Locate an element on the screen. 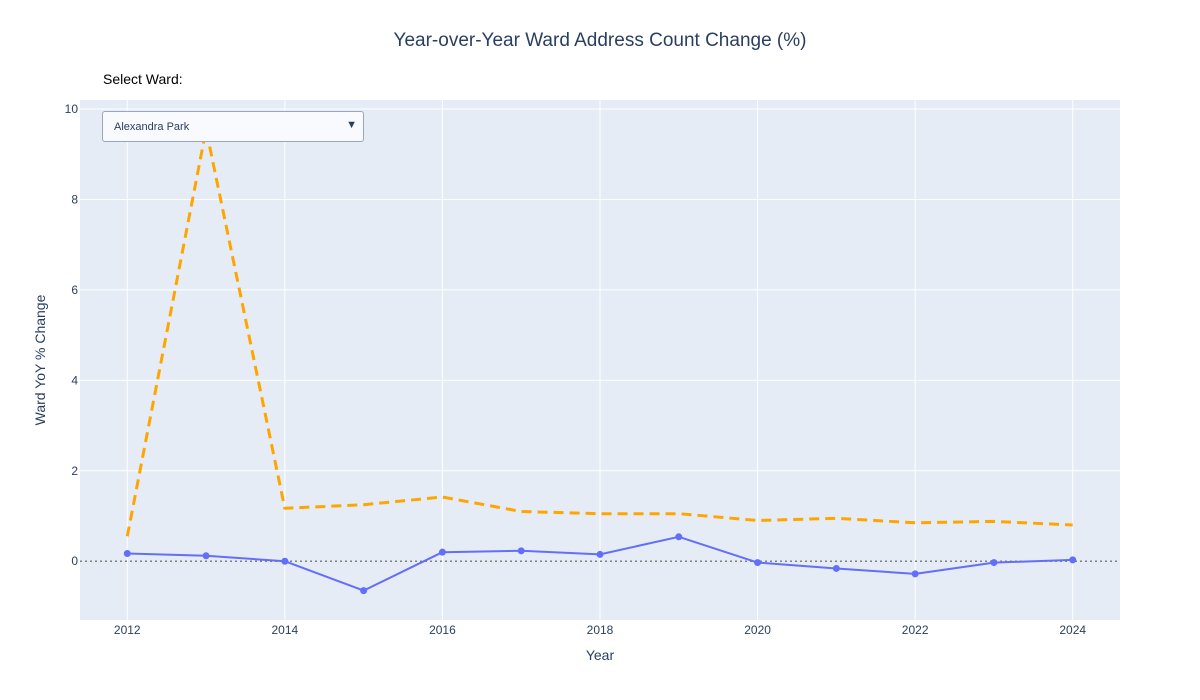  x-tick-label: 2024 is located at coordinates (1072, 630).